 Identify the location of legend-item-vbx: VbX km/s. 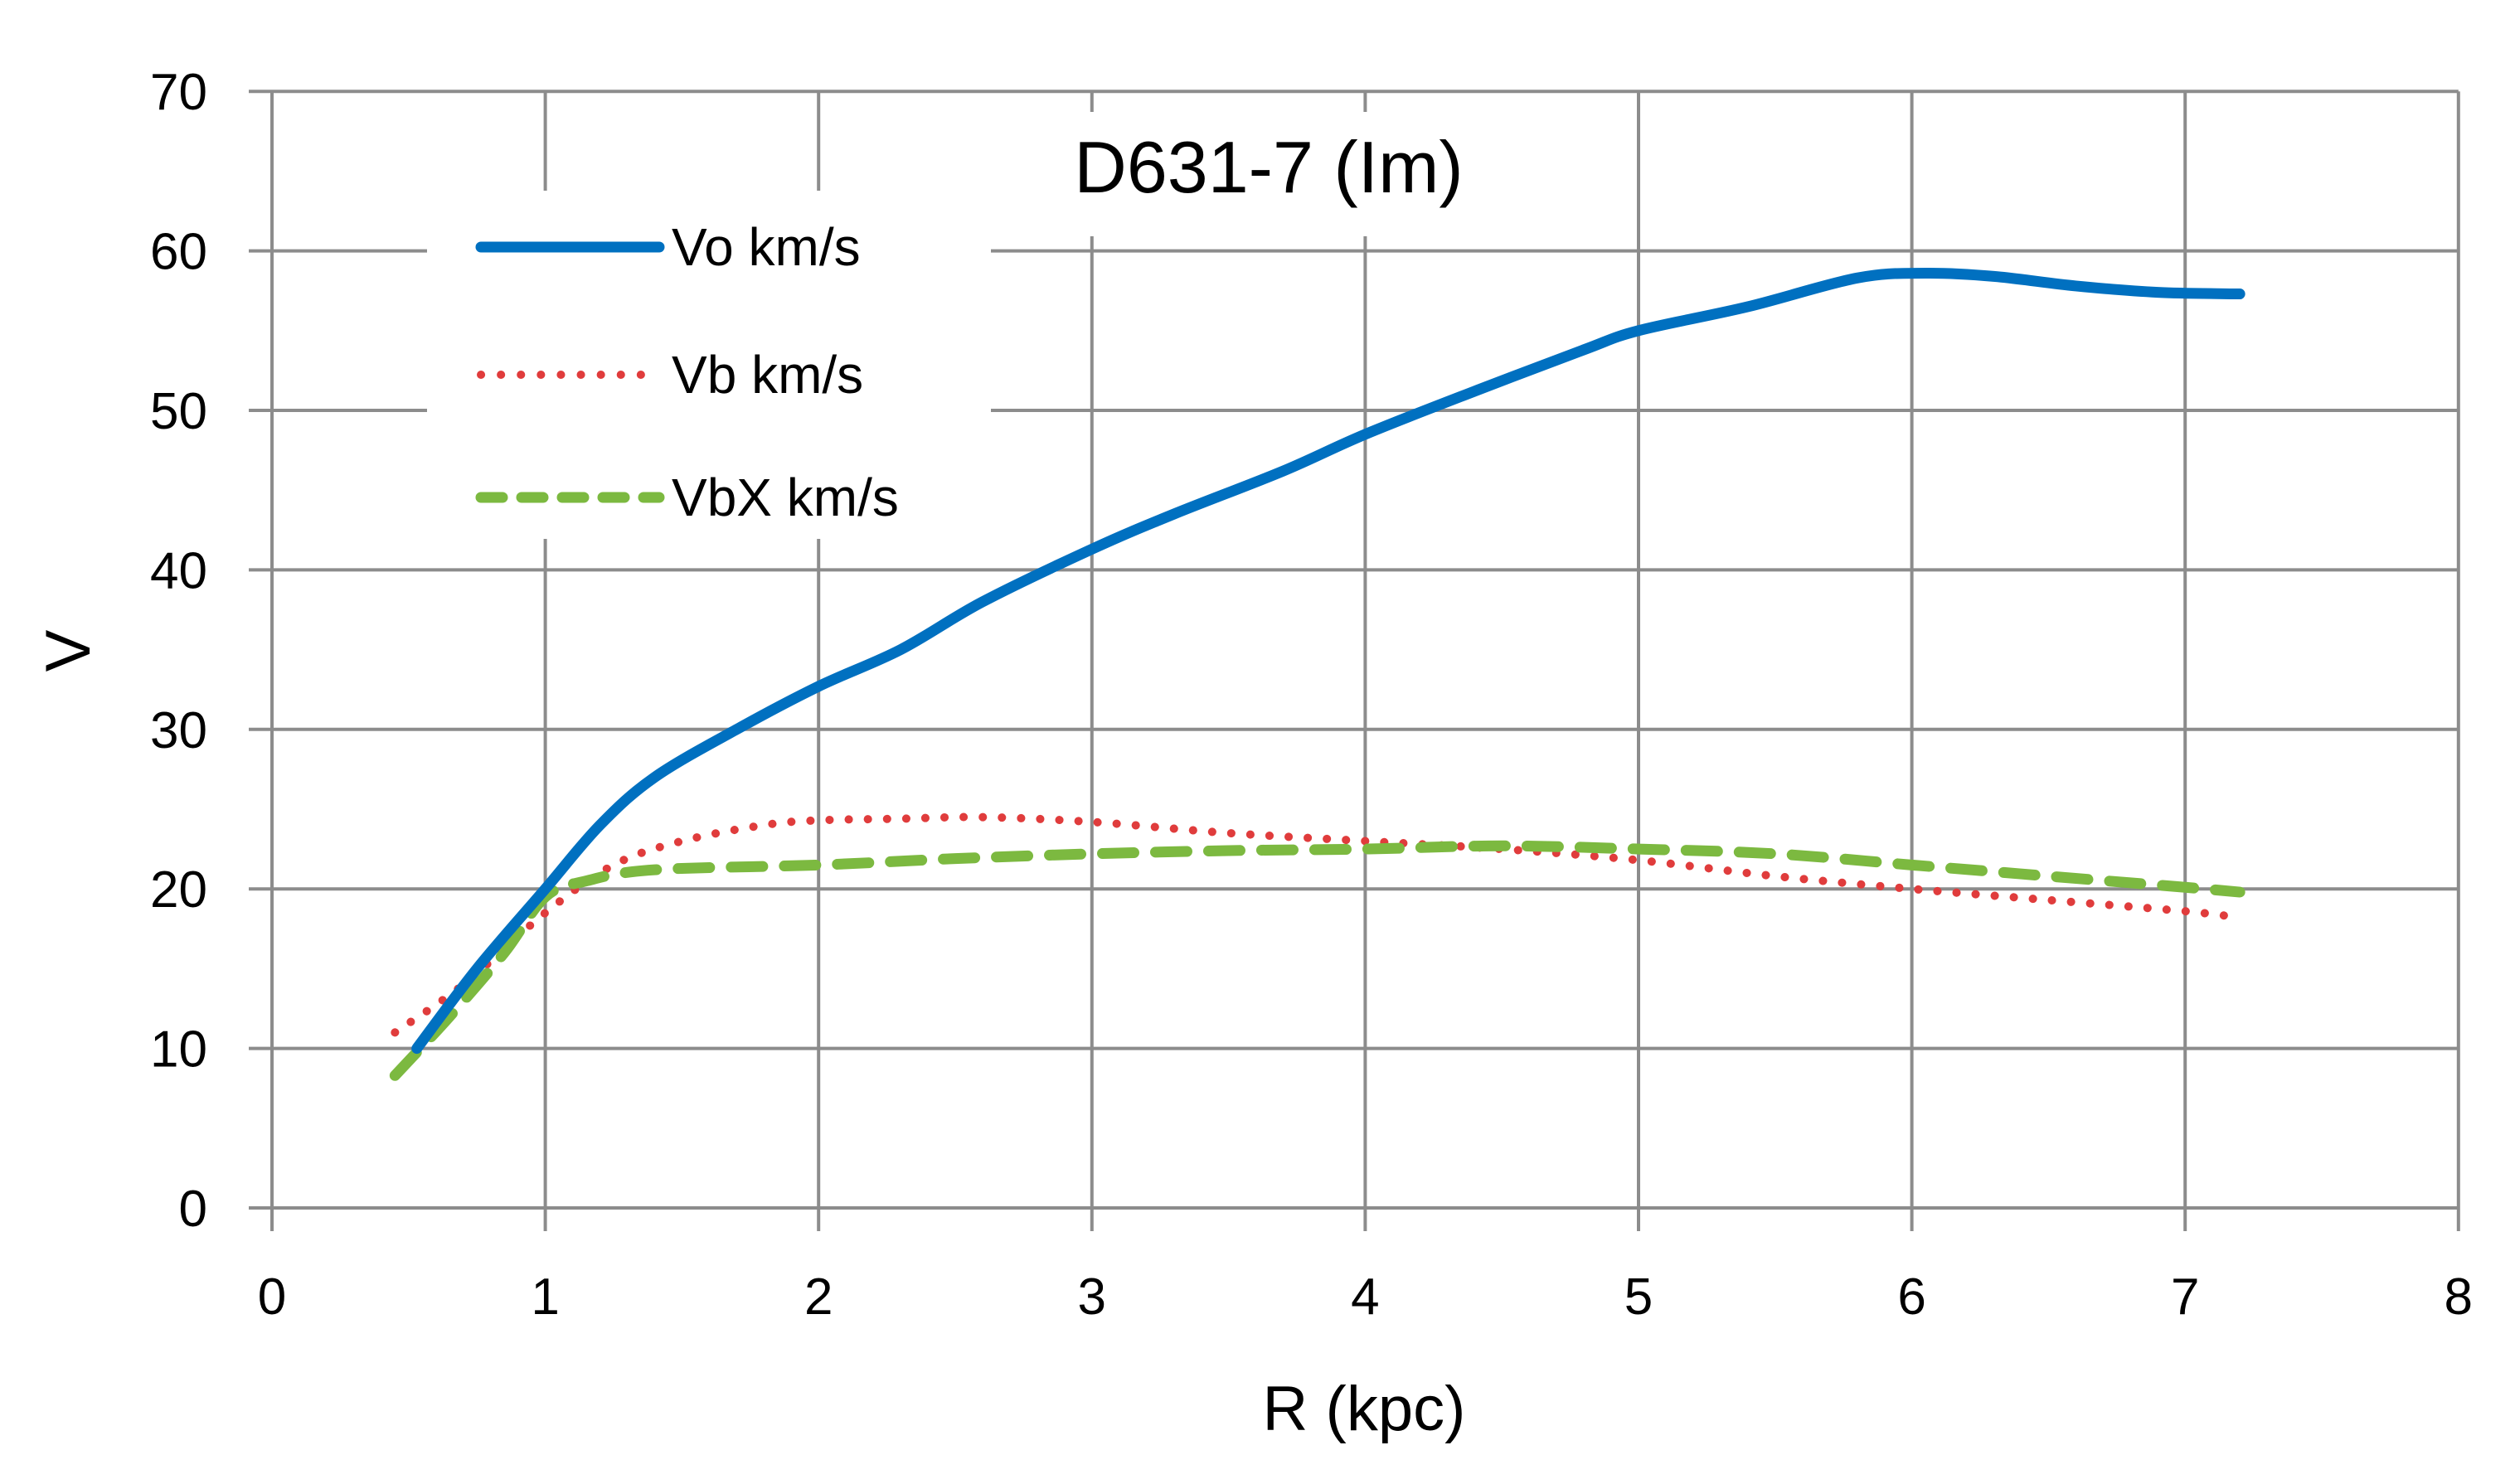
(687, 498).